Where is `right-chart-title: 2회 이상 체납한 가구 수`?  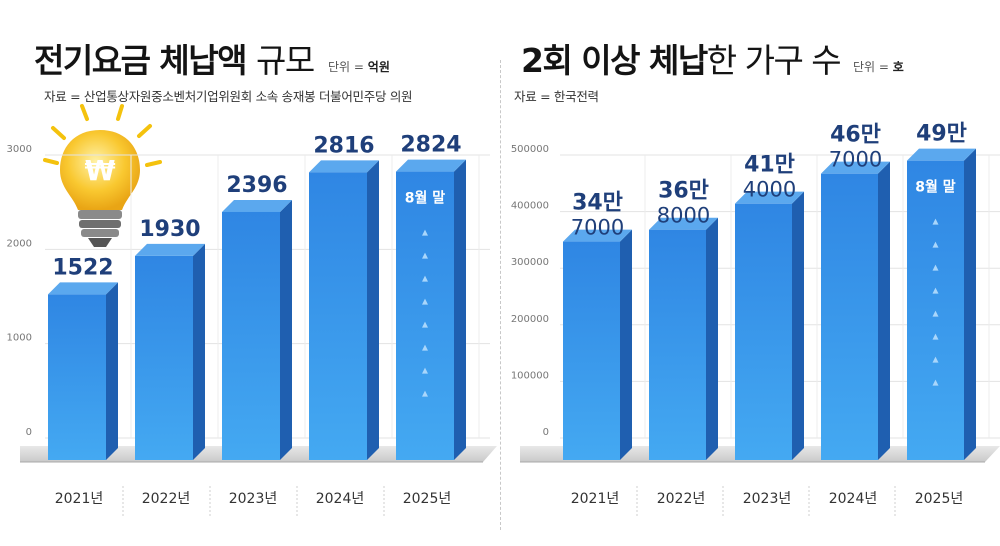 right-chart-title: 2회 이상 체납한 가구 수 is located at coordinates (681, 58).